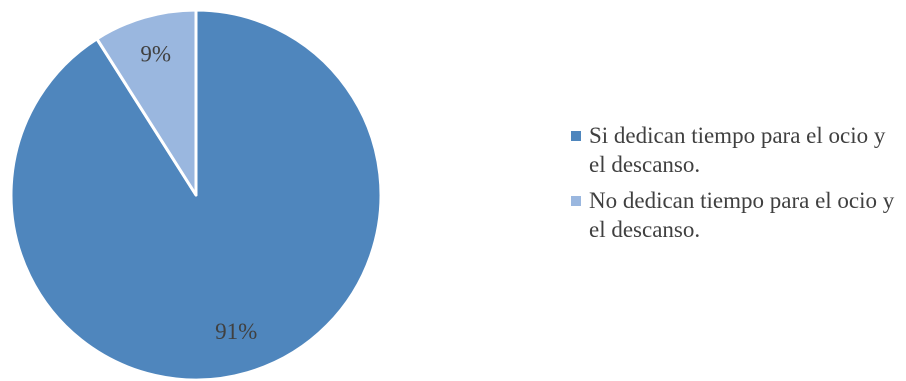  I want to click on legend-swatch-no, so click(576, 201).